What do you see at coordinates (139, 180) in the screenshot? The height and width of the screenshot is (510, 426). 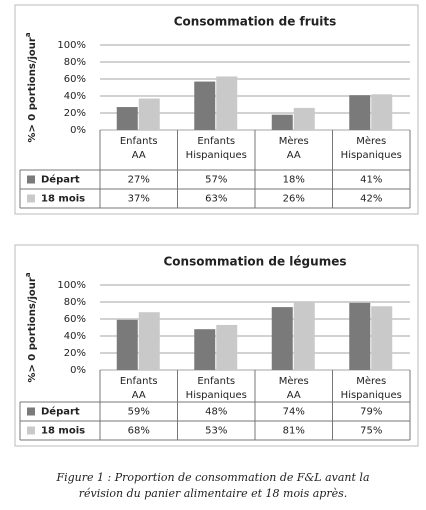 I see `value-label: 27%` at bounding box center [139, 180].